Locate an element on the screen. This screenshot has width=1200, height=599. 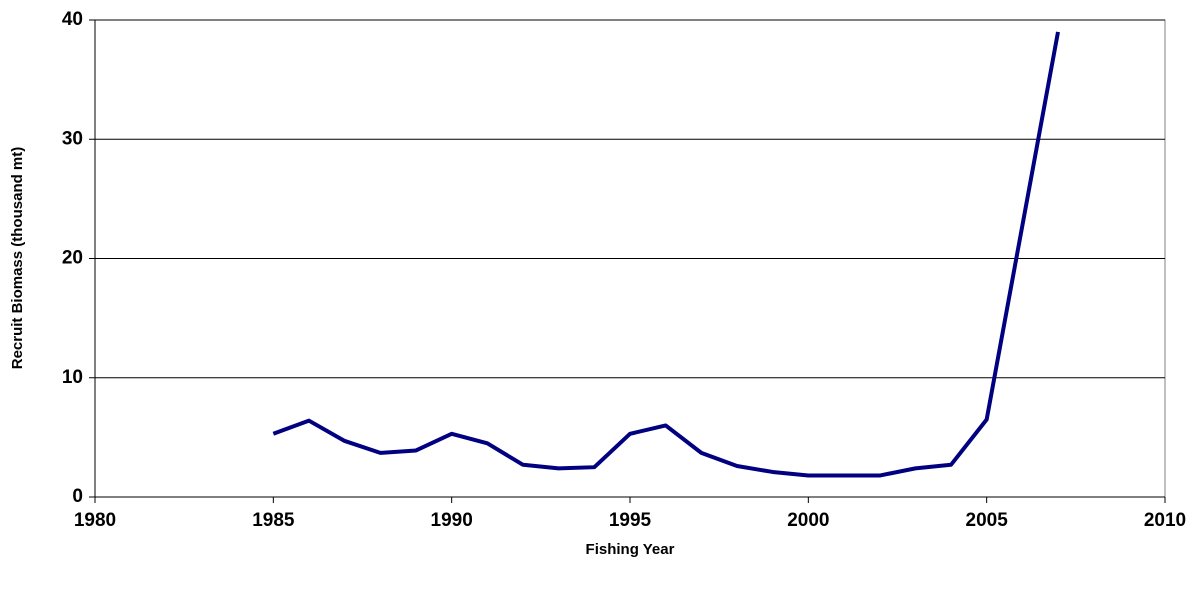
x-axis-title: Fishing Year is located at coordinates (630, 549).